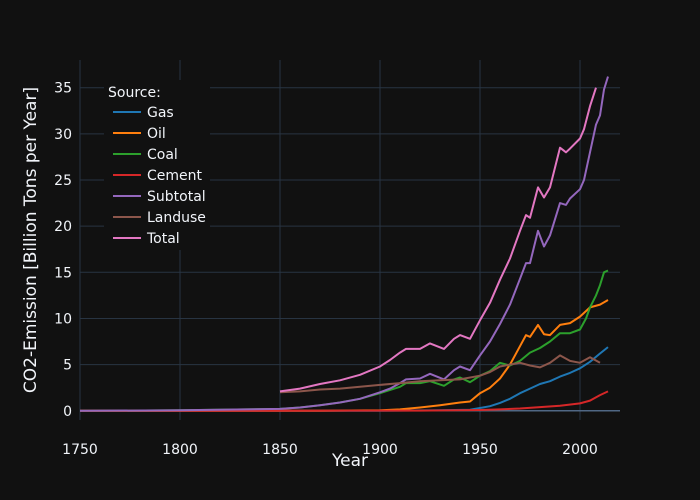 The image size is (700, 500). Describe the element at coordinates (80, 450) in the screenshot. I see `x-tick-label: 1750` at that location.